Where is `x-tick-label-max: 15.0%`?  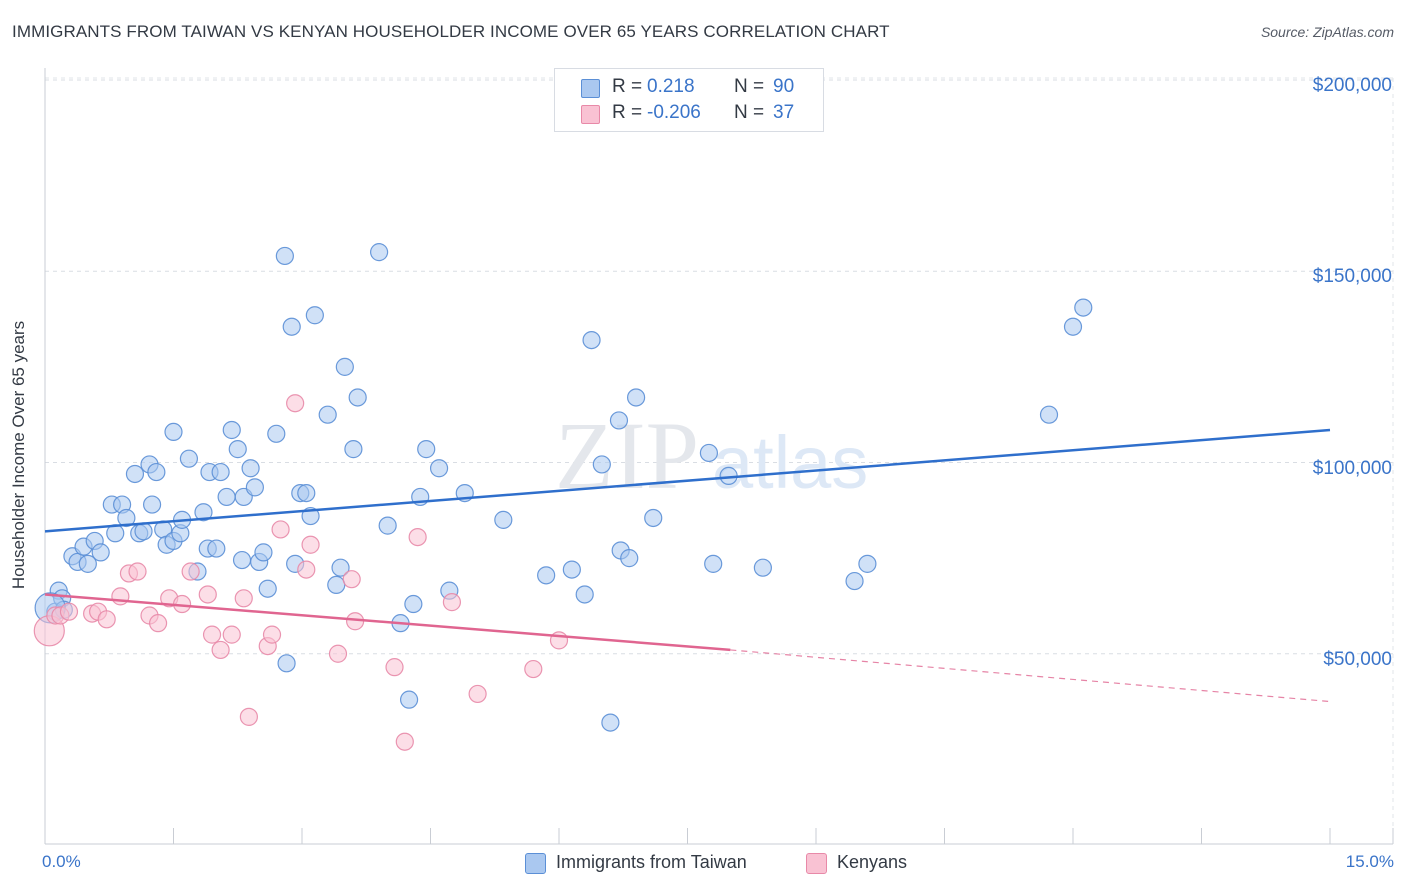
x-tick-label-max: 15.0% is located at coordinates (1369, 861).